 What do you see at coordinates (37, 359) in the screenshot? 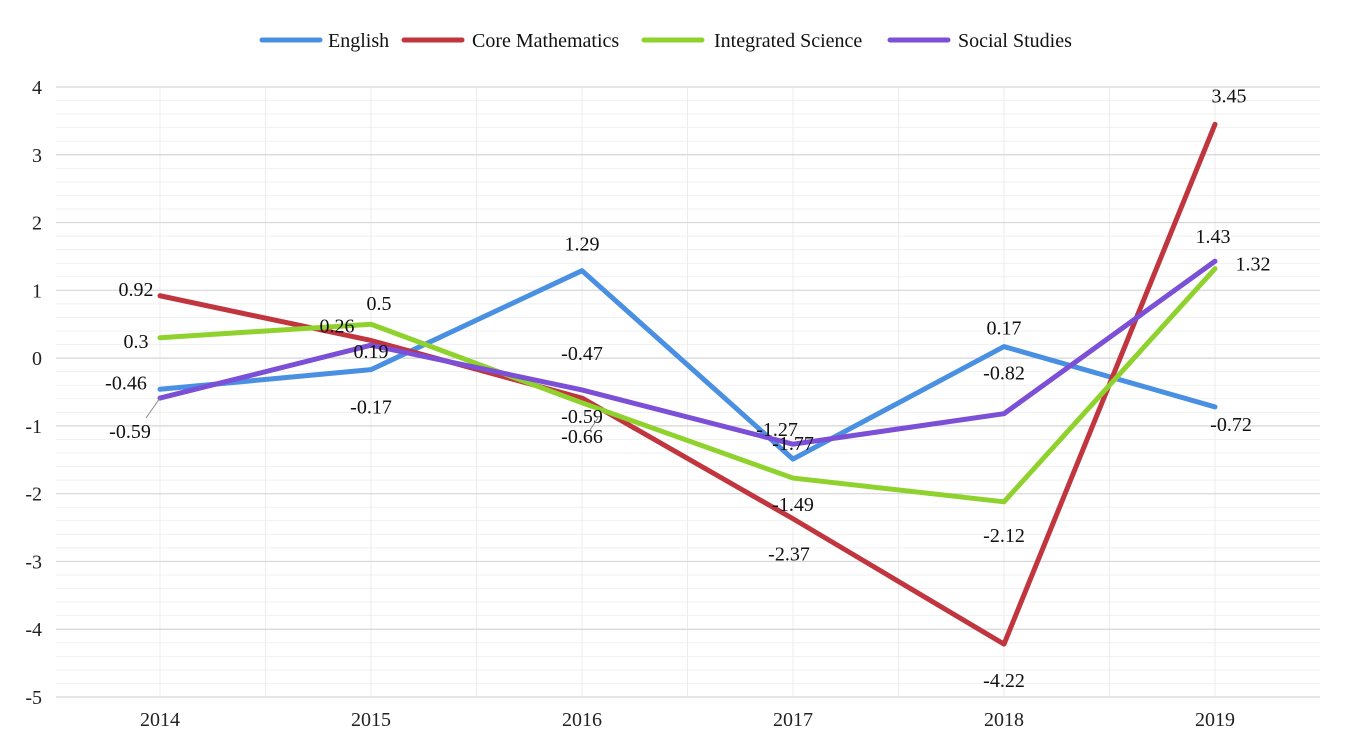
I see `y-tick-label: 0` at bounding box center [37, 359].